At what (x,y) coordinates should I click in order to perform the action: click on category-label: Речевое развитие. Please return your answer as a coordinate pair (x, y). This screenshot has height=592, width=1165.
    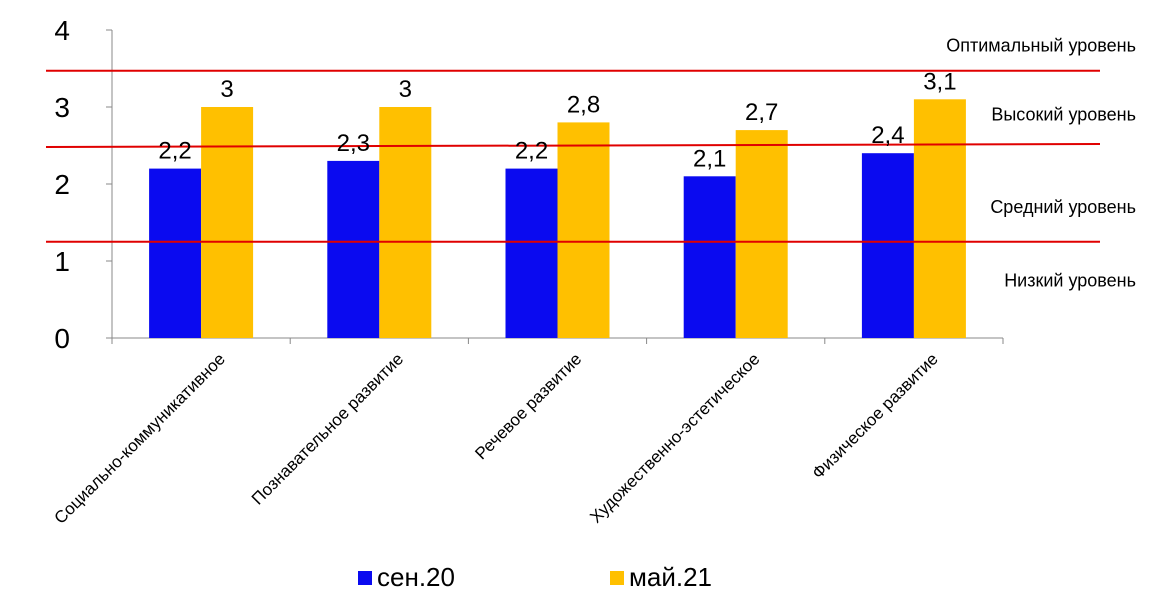
    Looking at the image, I should click on (528, 406).